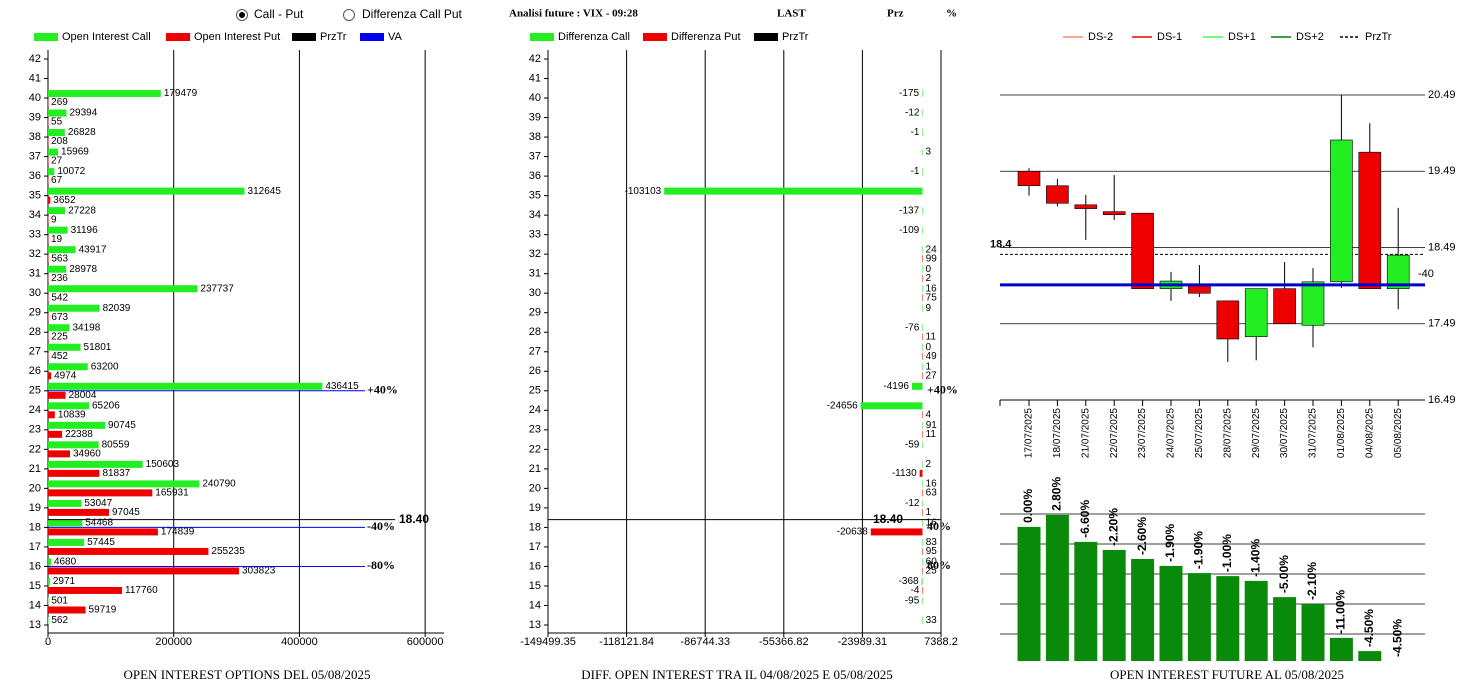  What do you see at coordinates (35, 293) in the screenshot?
I see `y-tick-label: 30` at bounding box center [35, 293].